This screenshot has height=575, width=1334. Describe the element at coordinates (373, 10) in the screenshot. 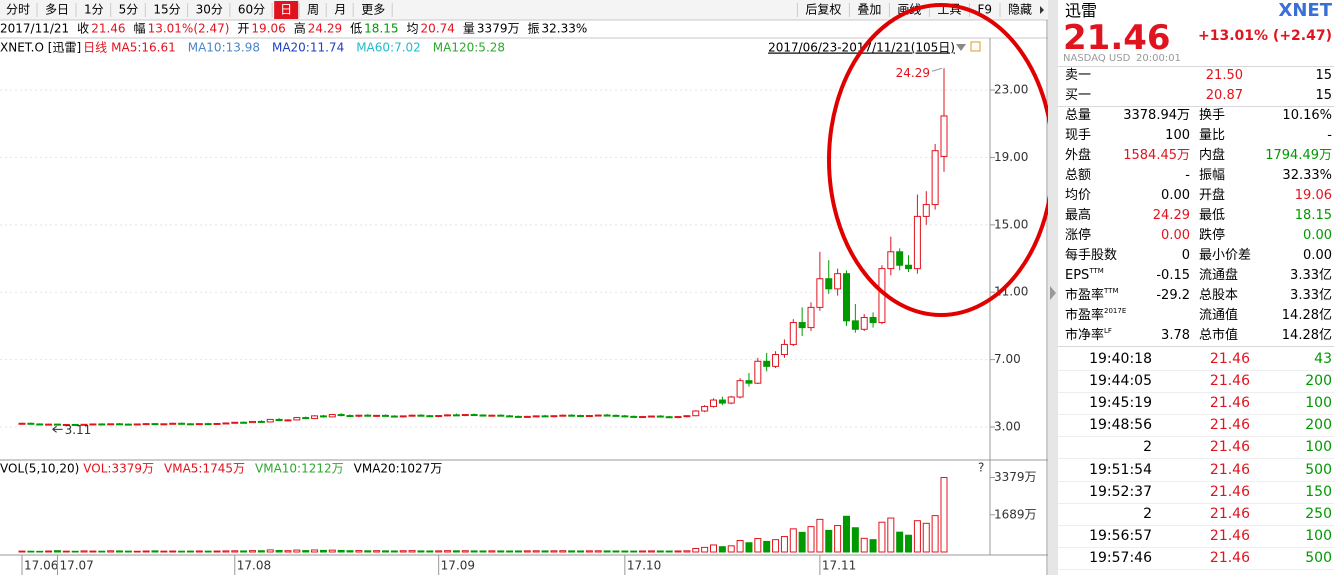

I see `period-button: 更多` at that location.